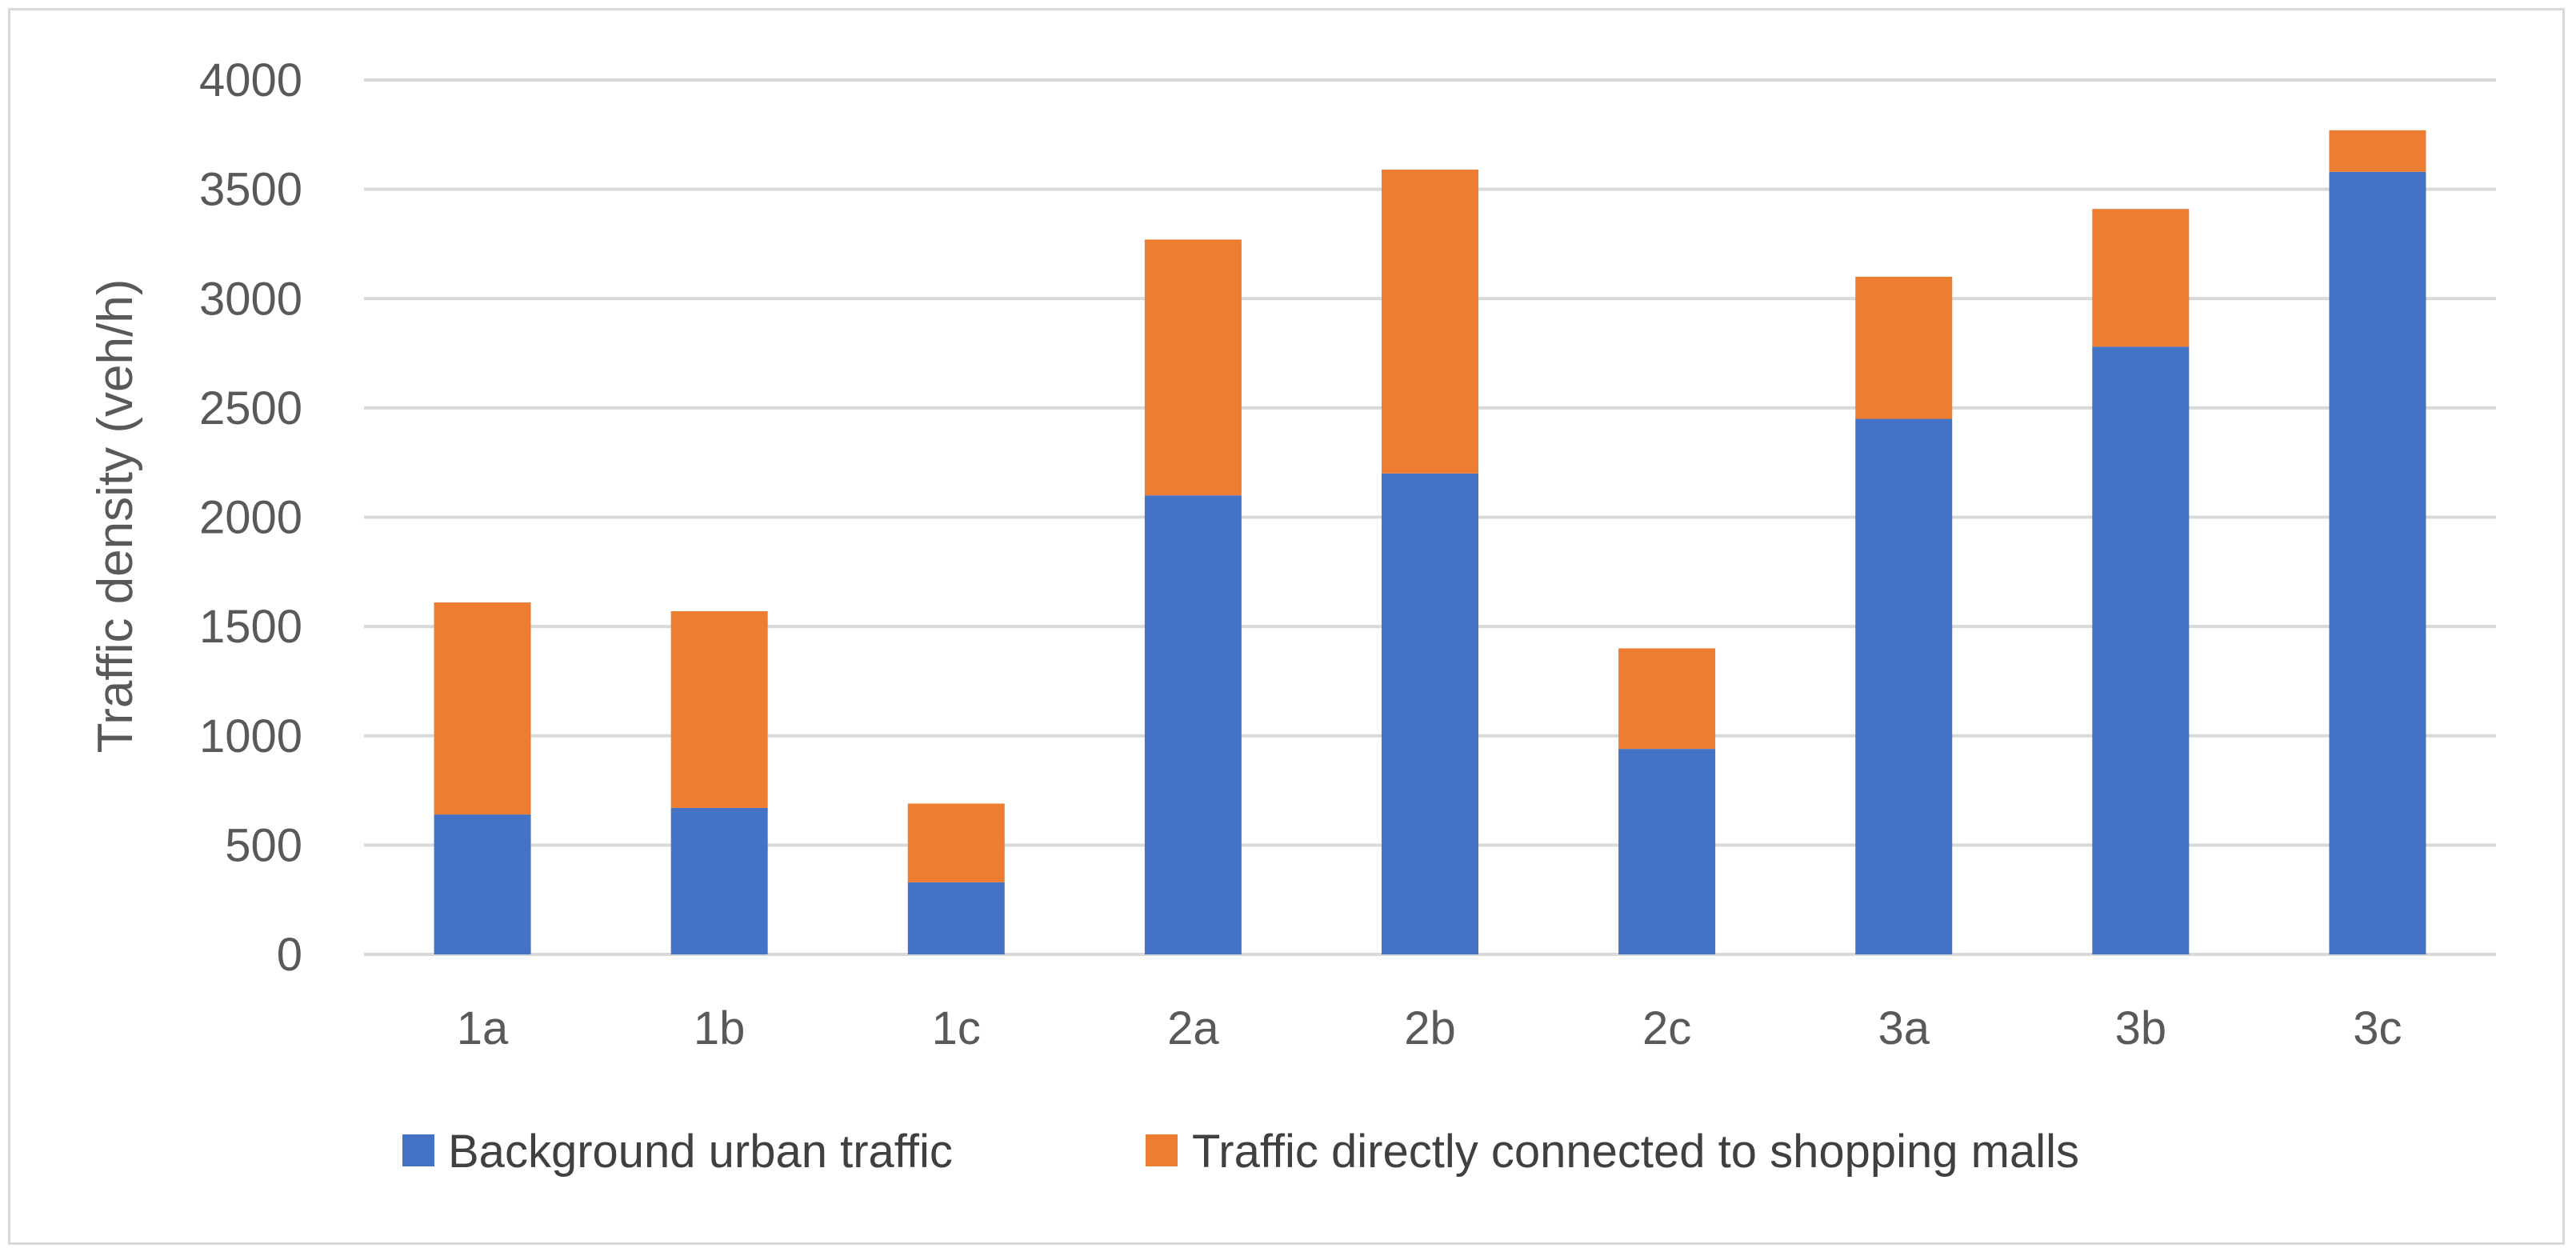  I want to click on bar-2c-mall, so click(1667, 699).